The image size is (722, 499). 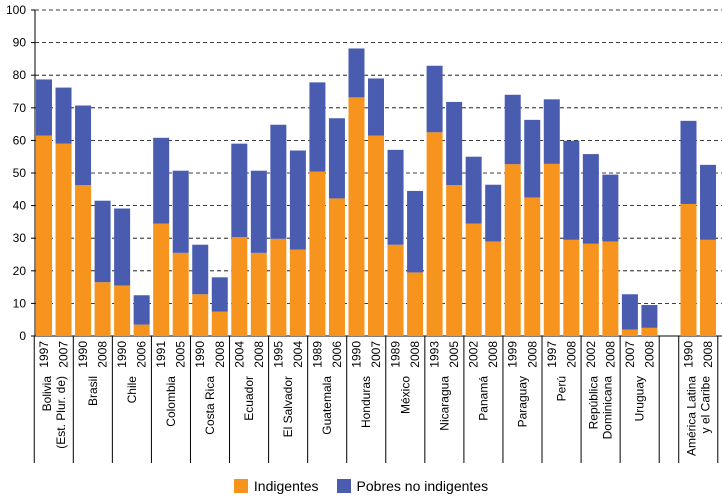 What do you see at coordinates (122, 247) in the screenshot?
I see `bar-chile-1990-pobres-no-indigentes` at bounding box center [122, 247].